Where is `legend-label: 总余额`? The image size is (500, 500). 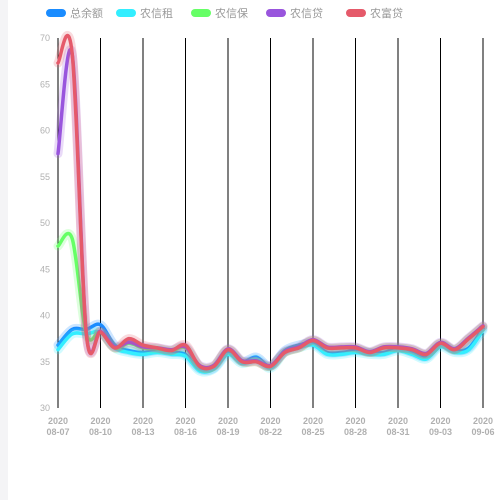 legend-label: 总余额 is located at coordinates (86, 13).